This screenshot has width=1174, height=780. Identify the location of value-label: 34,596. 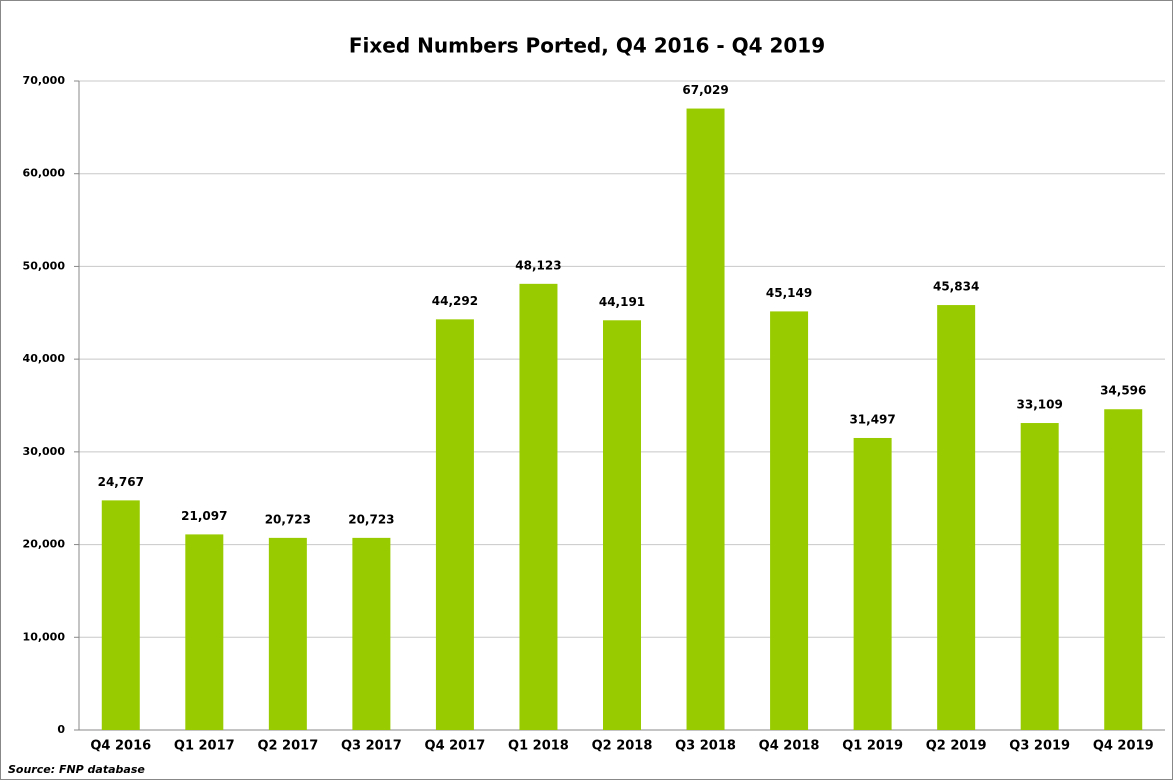
(1123, 391).